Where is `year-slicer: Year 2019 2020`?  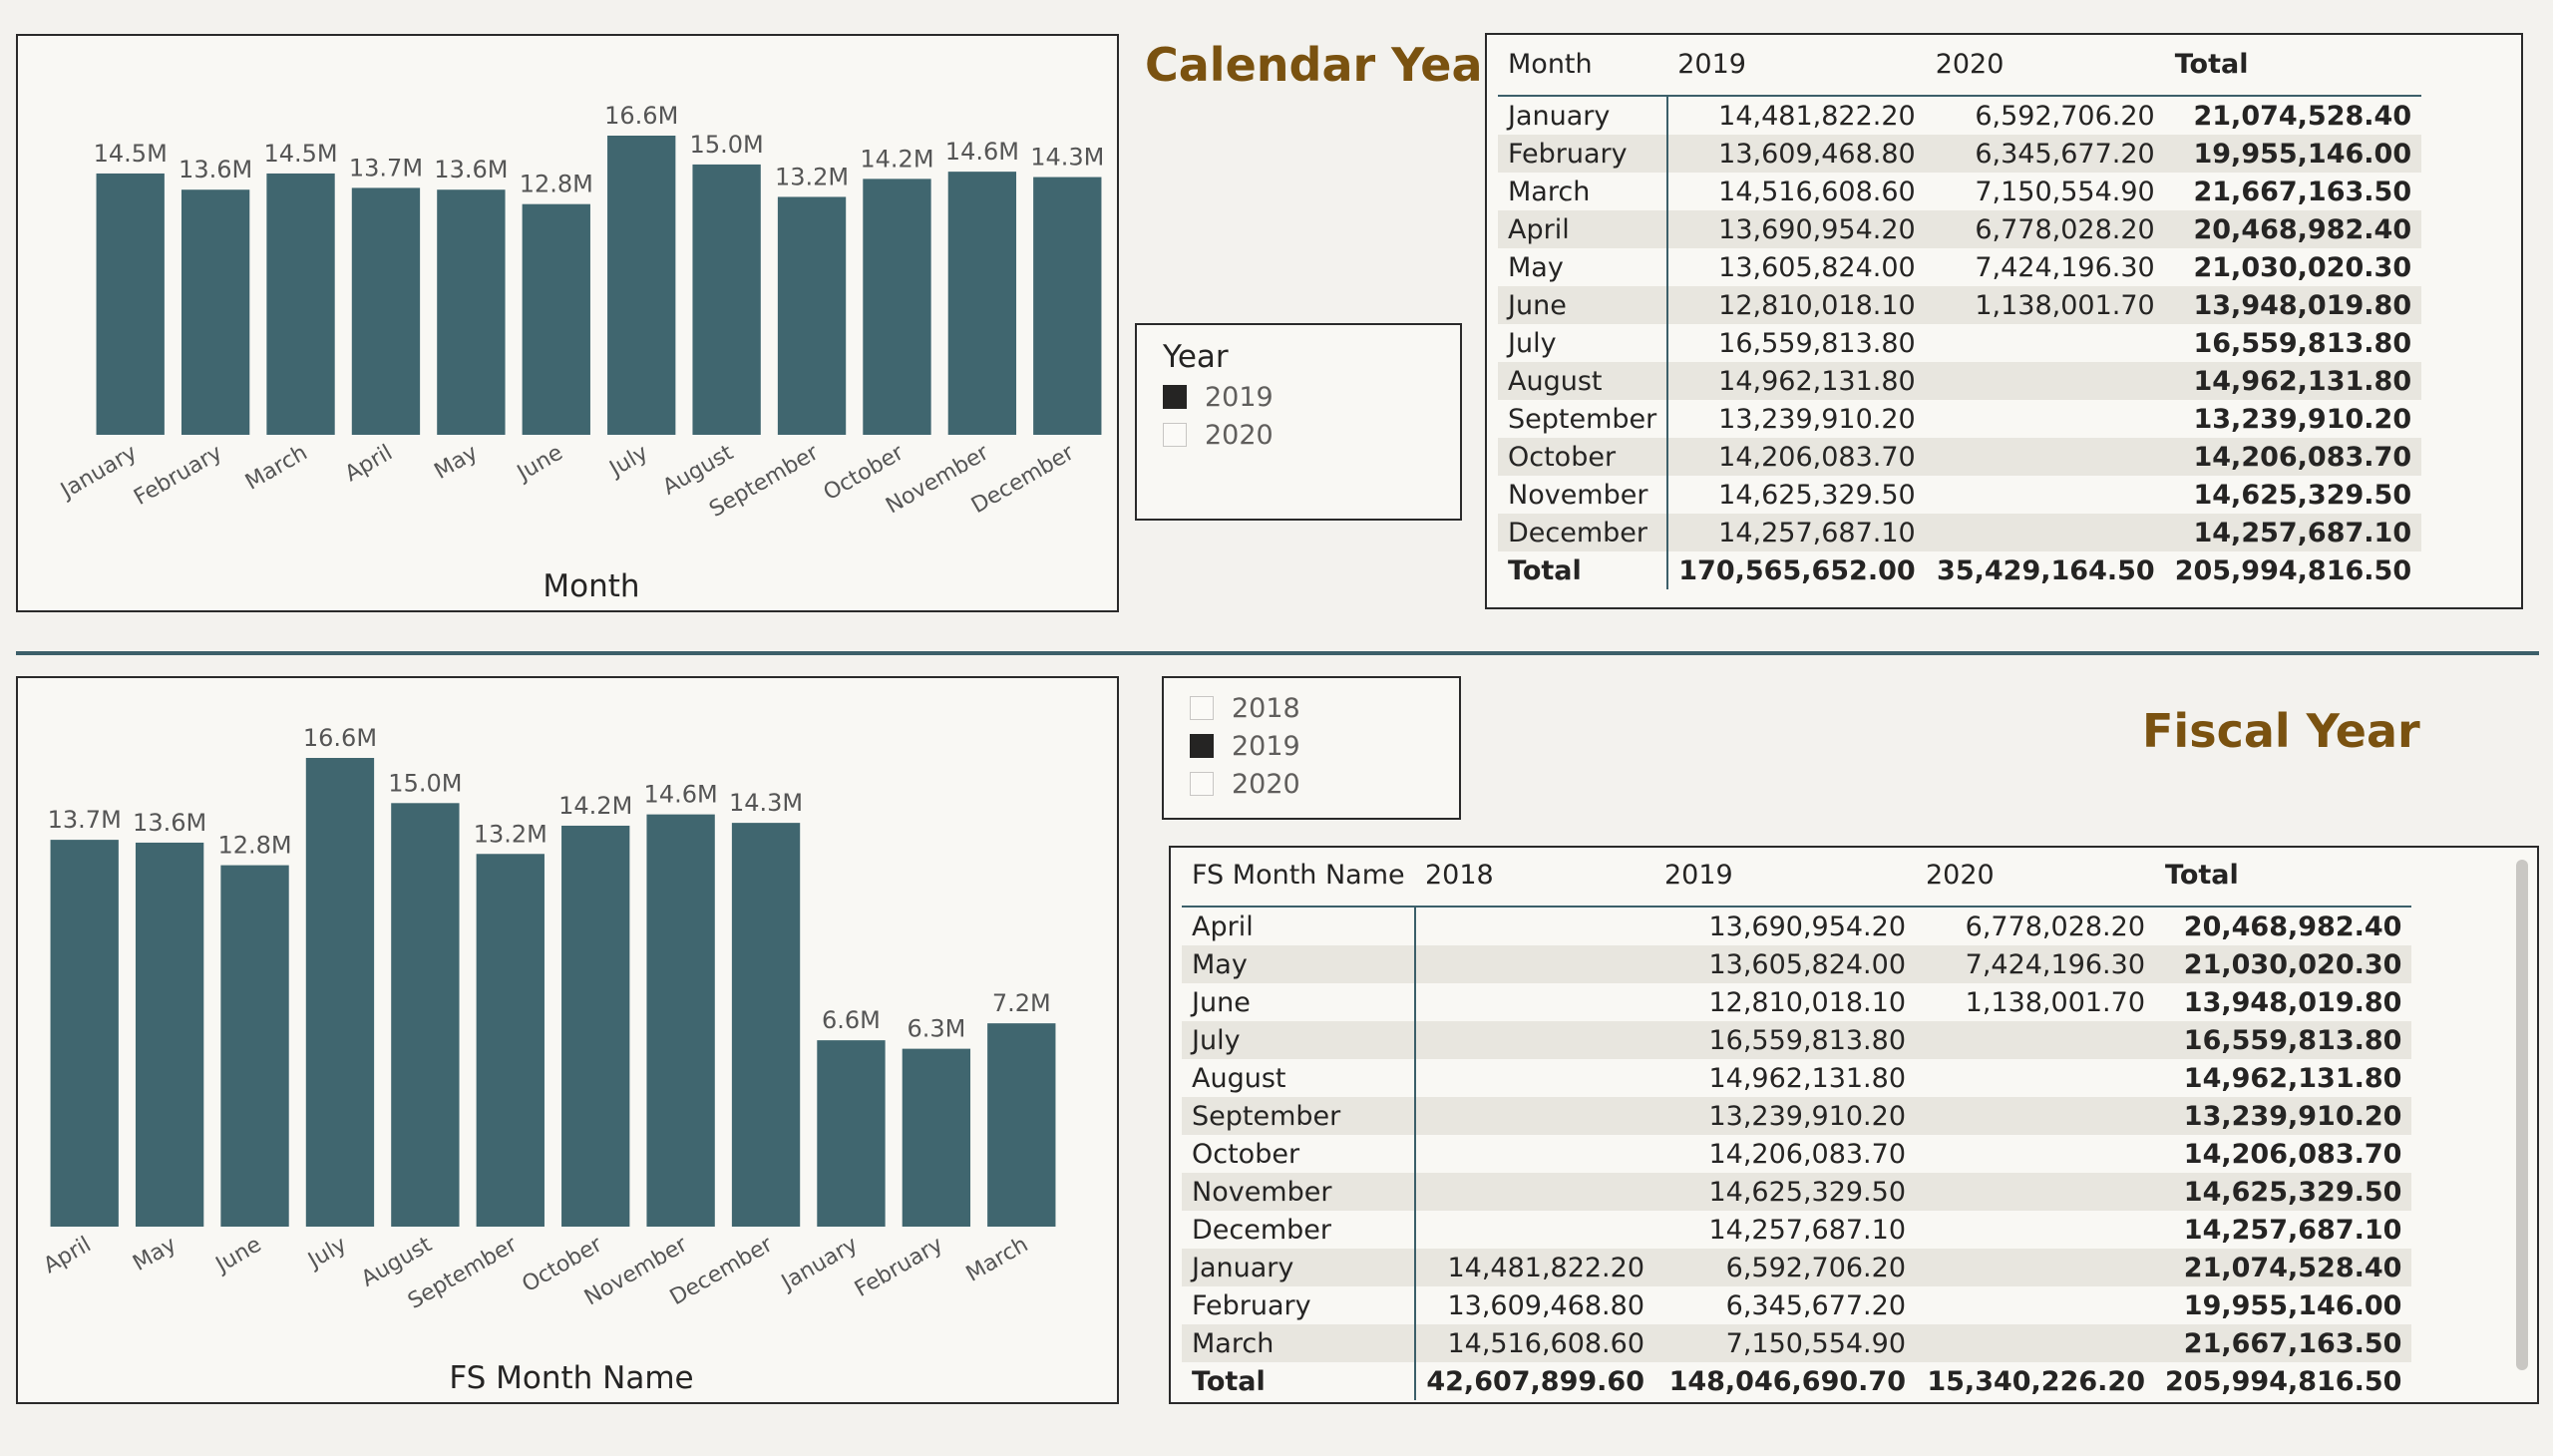 year-slicer: Year 2019 2020 is located at coordinates (1298, 422).